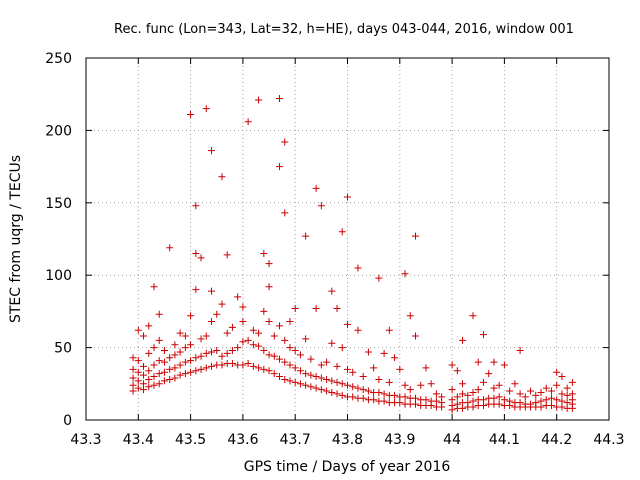 The height and width of the screenshot is (480, 640). What do you see at coordinates (138, 440) in the screenshot?
I see `x-tick-label: 43.4` at bounding box center [138, 440].